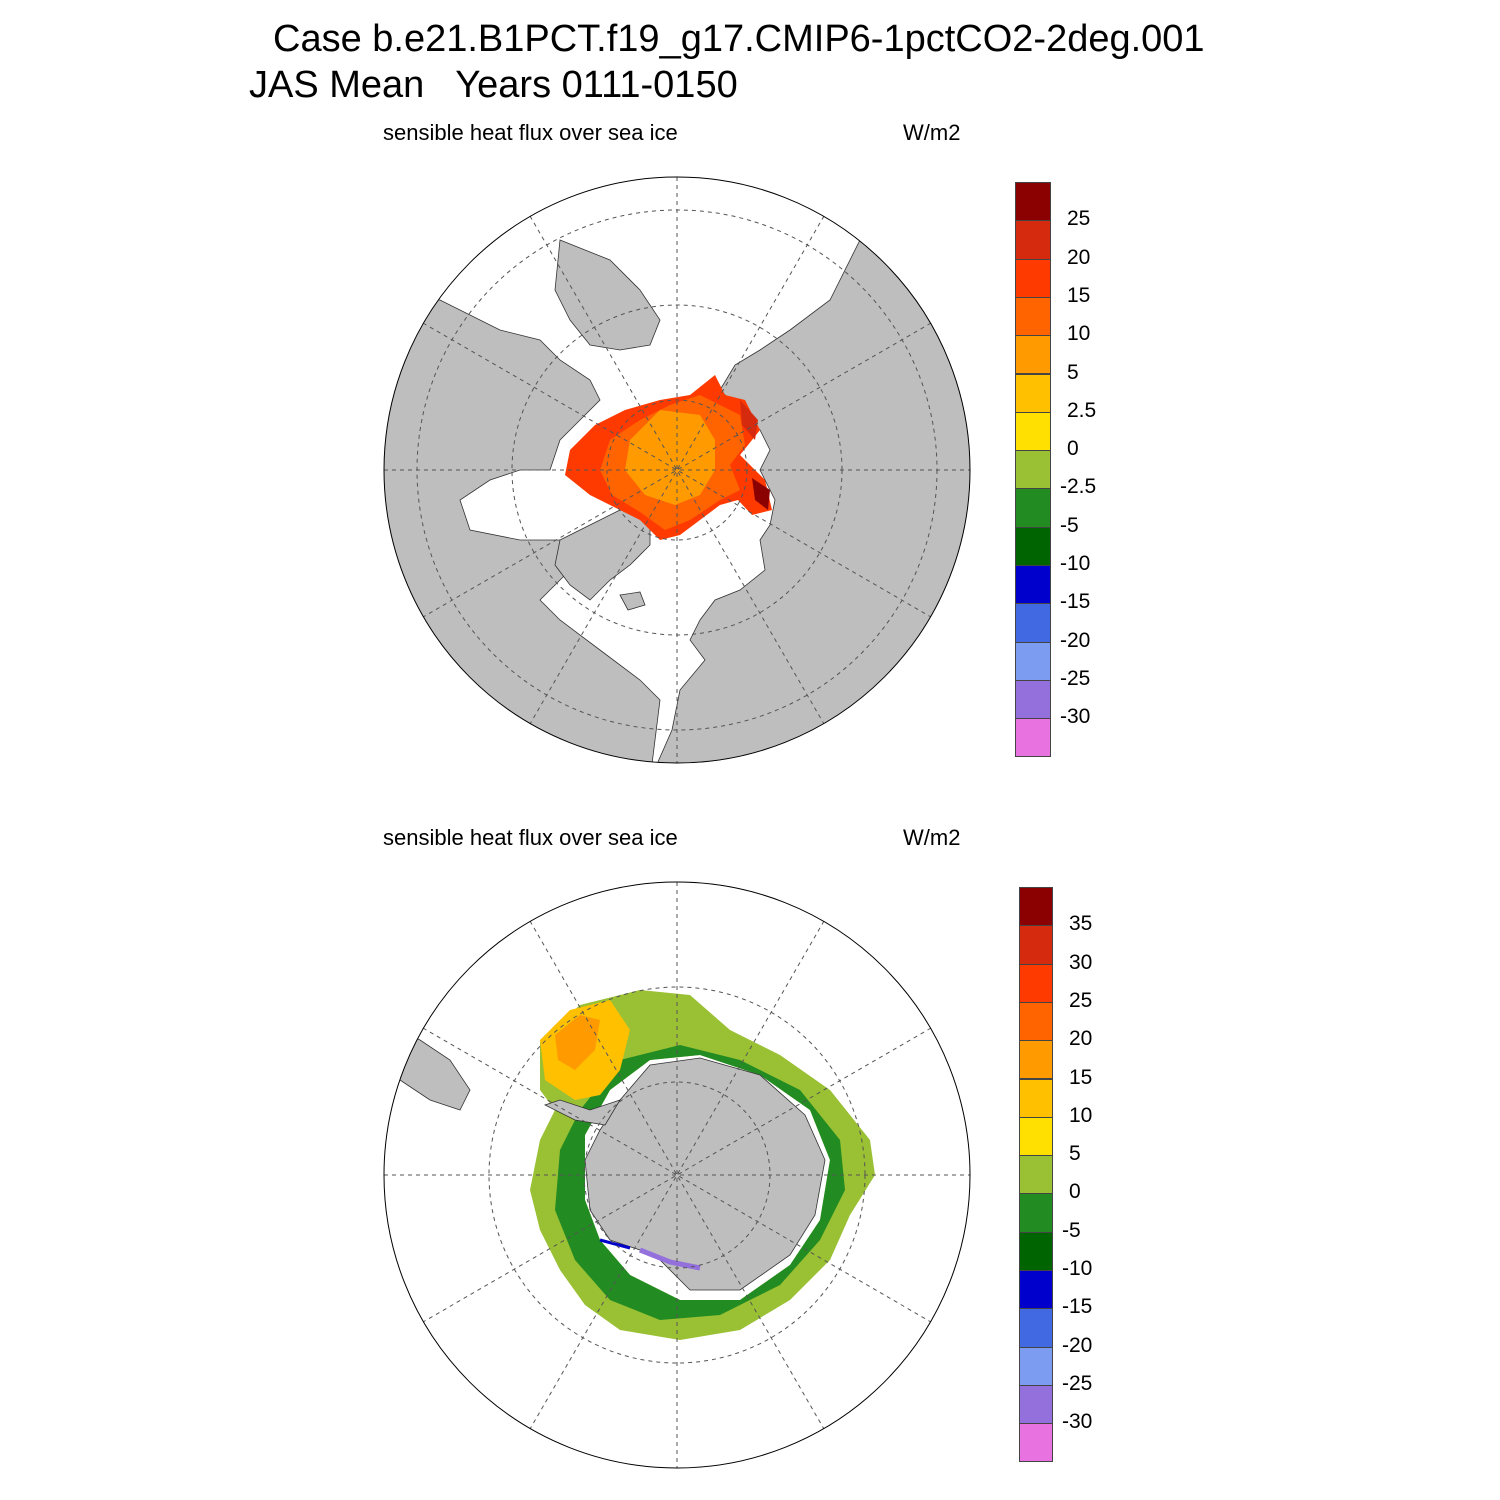  What do you see at coordinates (493, 85) in the screenshot?
I see `figure-title-line2: JAS Mean Years 0111-0150` at bounding box center [493, 85].